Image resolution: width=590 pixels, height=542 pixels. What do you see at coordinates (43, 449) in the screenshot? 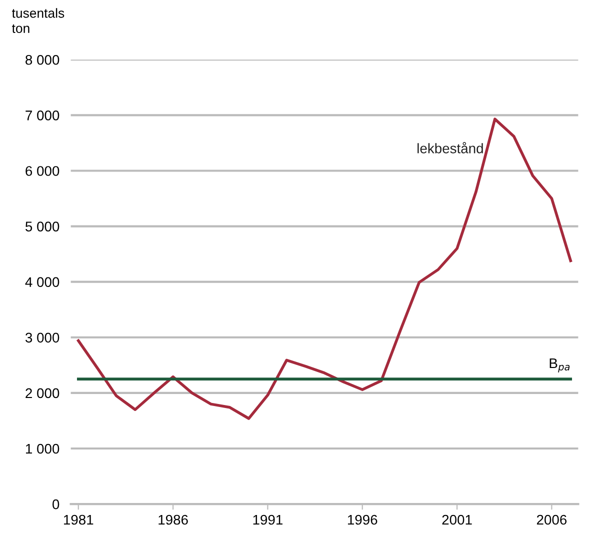
I see `y-tick-label: 1 000` at bounding box center [43, 449].